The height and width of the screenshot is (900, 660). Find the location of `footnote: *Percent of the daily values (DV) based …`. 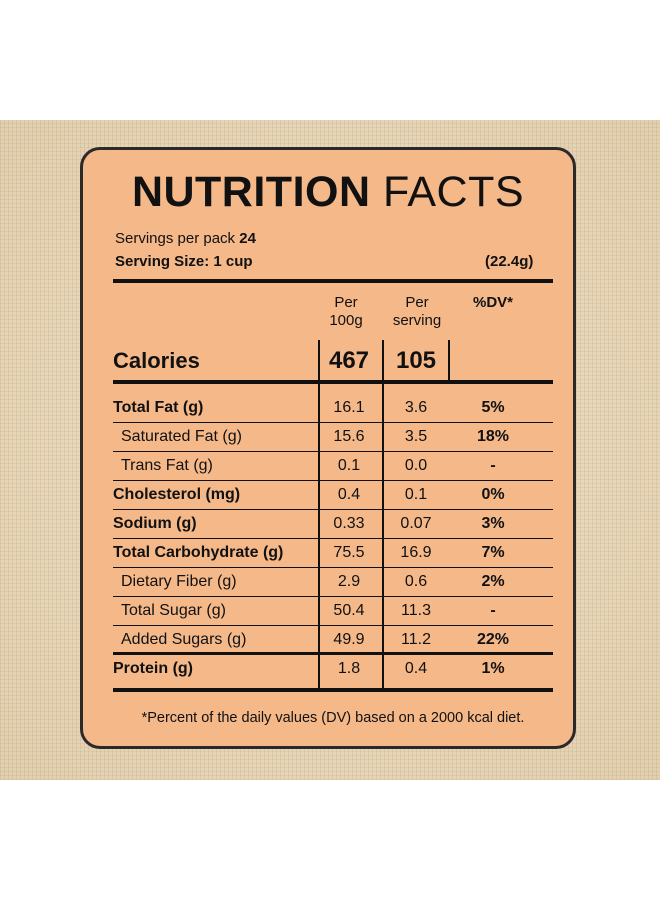

footnote: *Percent of the daily values (DV) based … is located at coordinates (333, 718).